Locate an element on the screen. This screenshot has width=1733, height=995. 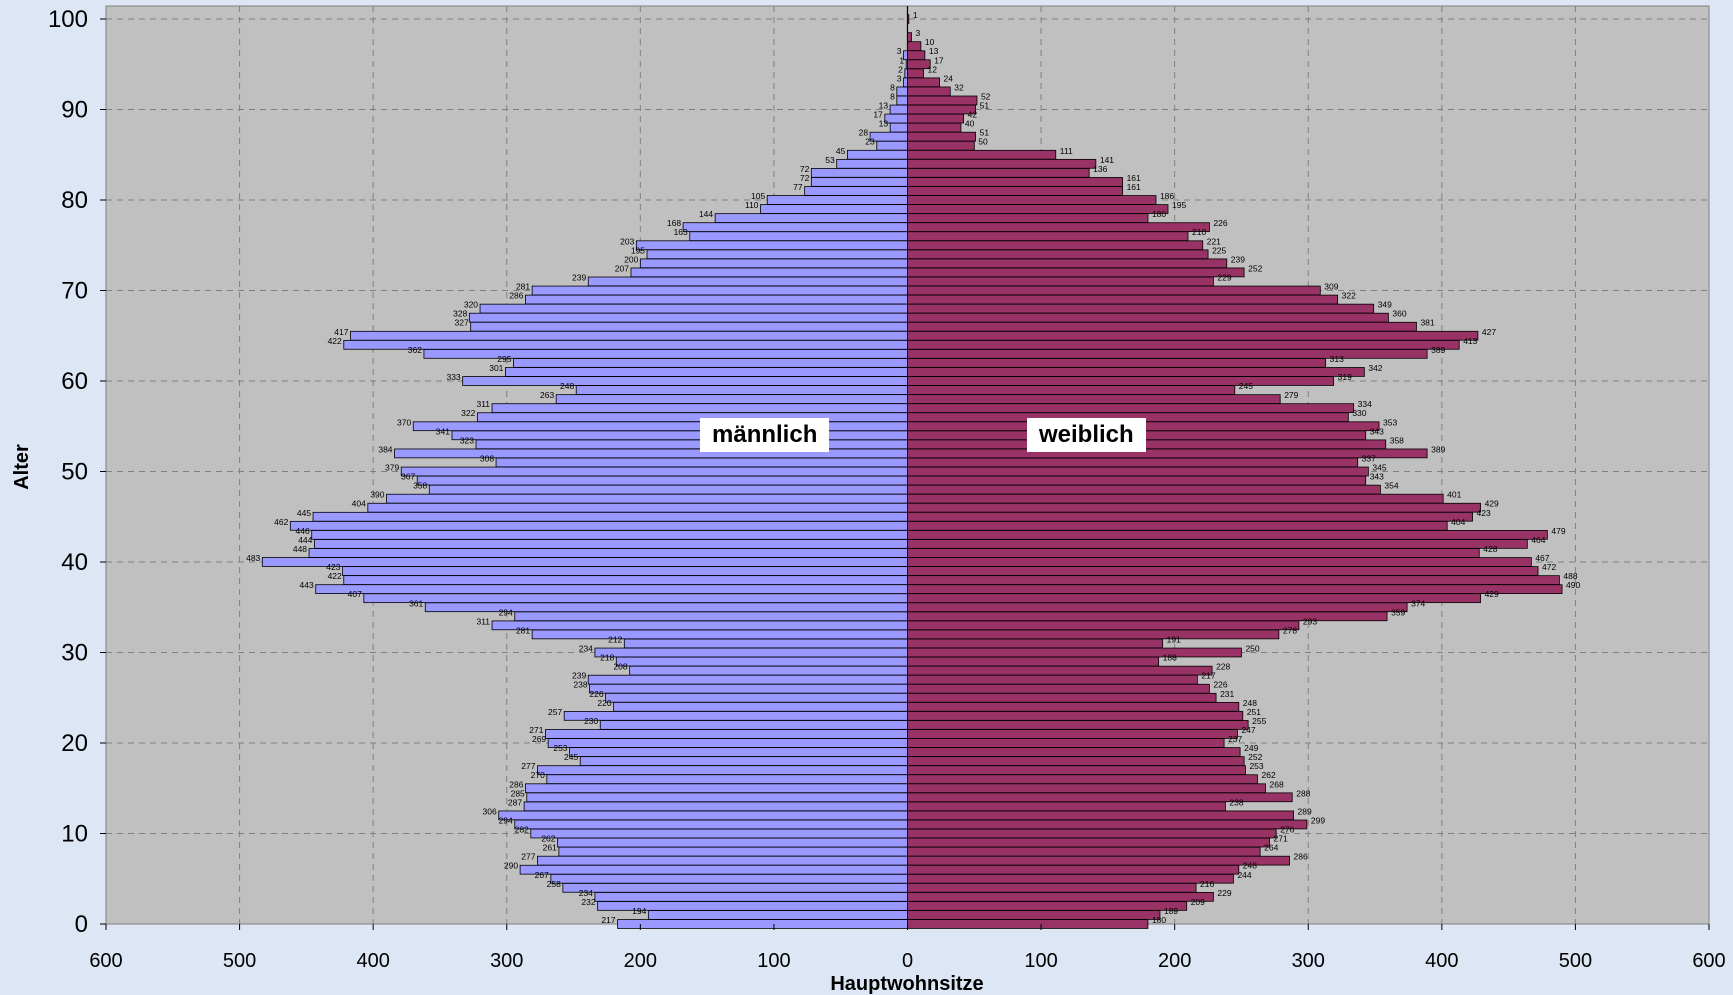
value-label: 72 is located at coordinates (805, 178).